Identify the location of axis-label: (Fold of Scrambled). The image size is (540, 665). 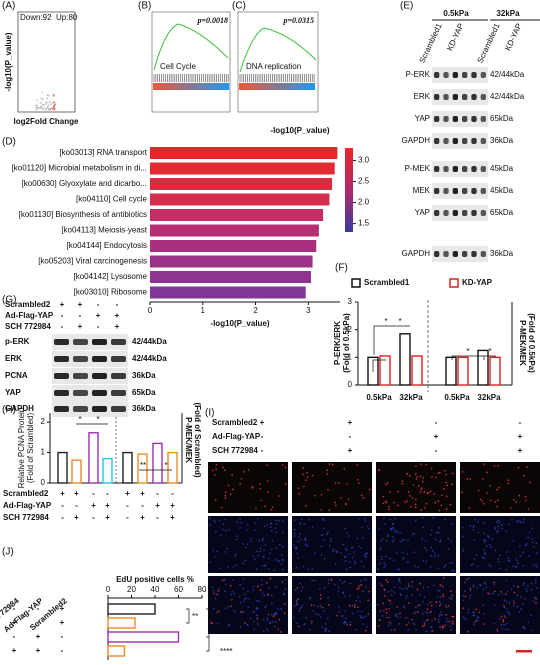
(30, 448).